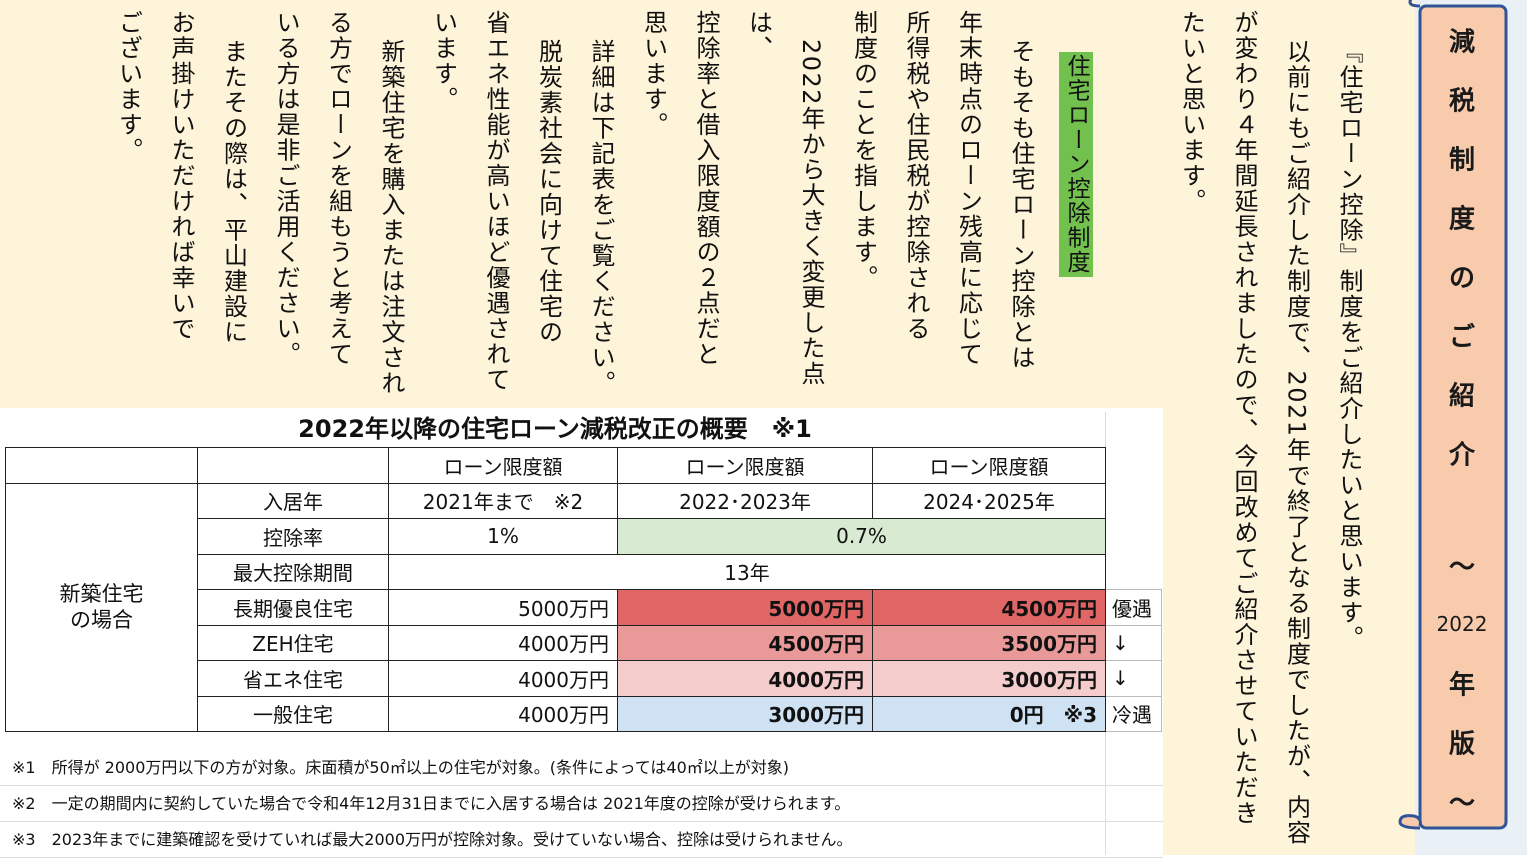  I want to click on text-line: ございます。, so click(128, 86).